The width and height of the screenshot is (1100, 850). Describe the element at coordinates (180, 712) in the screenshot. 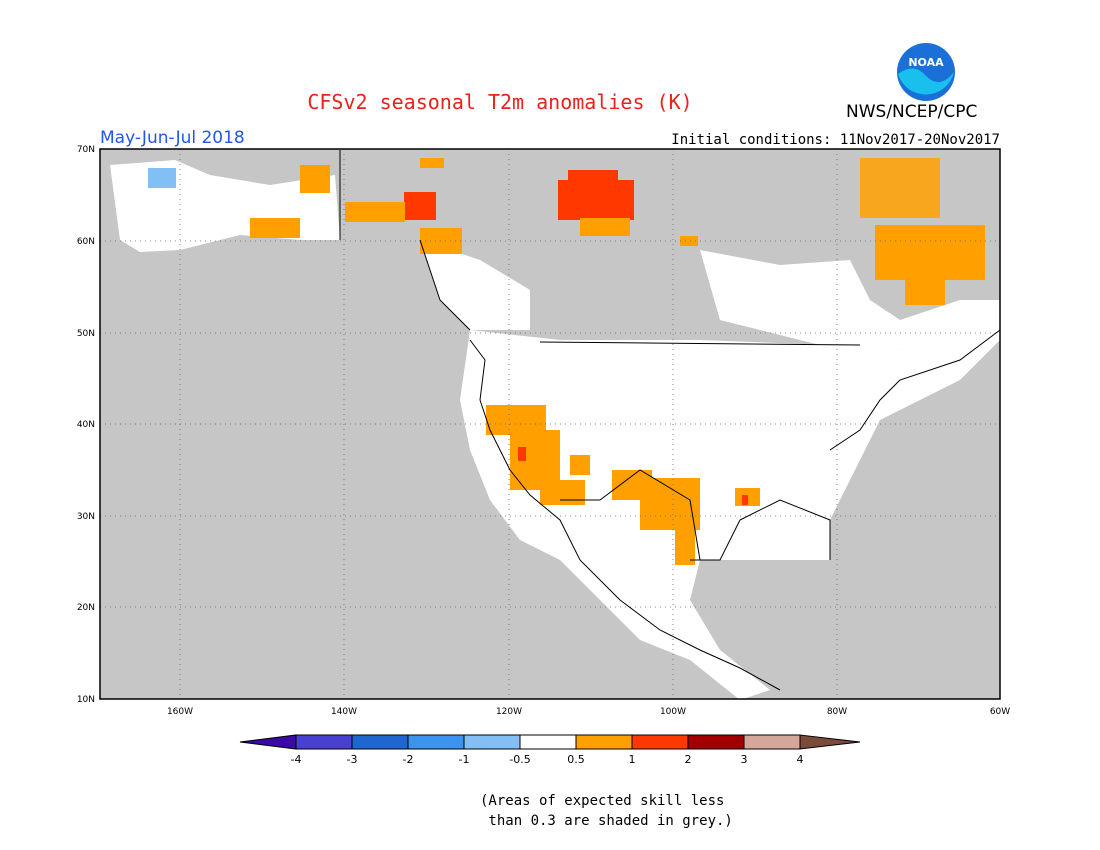

I see `lon-tick: 160W` at that location.